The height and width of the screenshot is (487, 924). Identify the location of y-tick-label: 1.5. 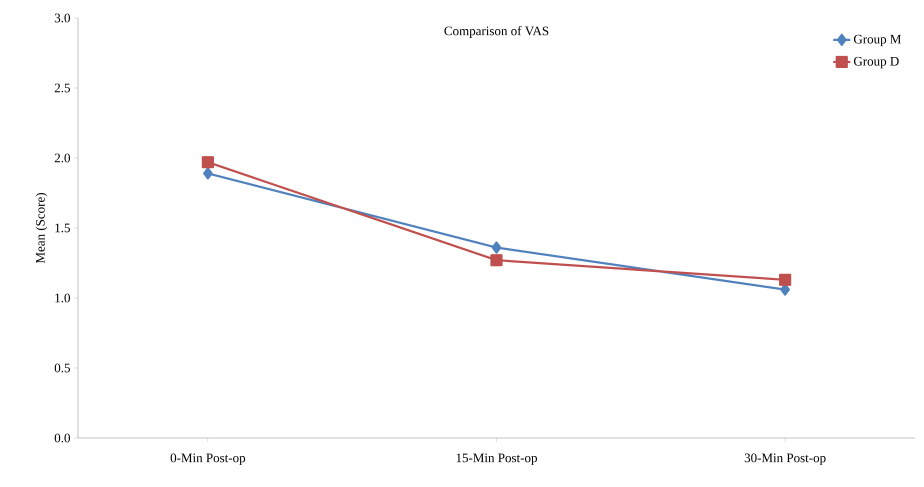
(62, 228).